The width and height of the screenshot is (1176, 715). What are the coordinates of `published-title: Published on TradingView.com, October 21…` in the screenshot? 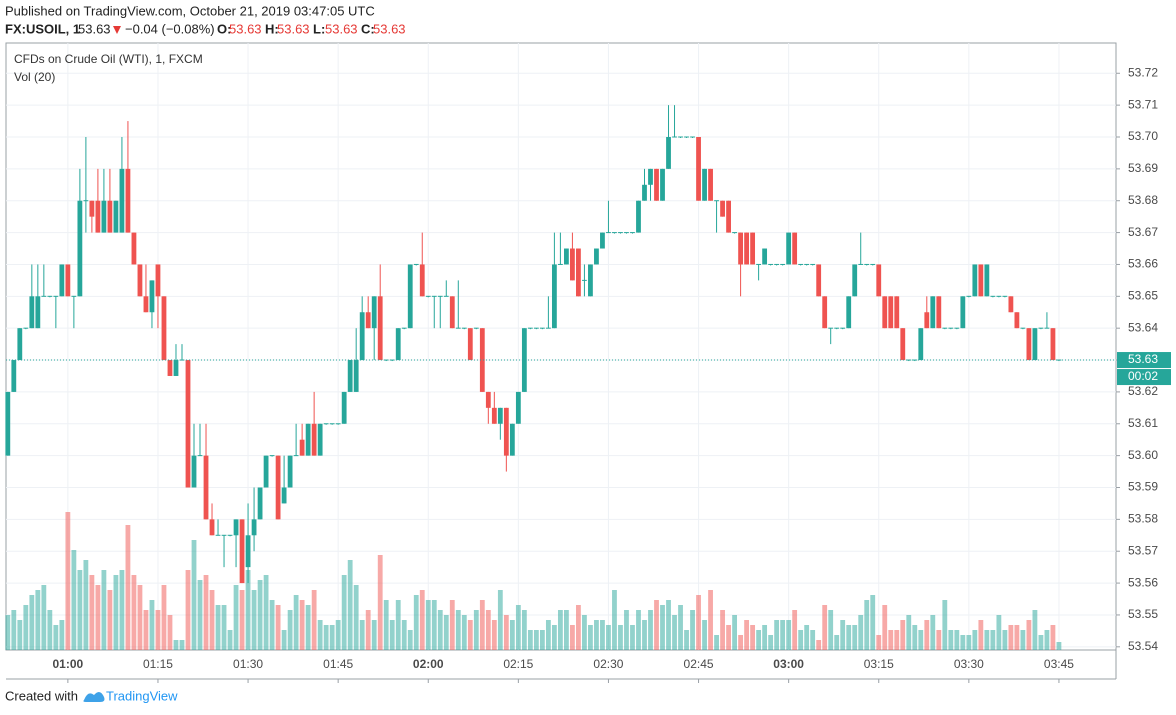 It's located at (190, 10).